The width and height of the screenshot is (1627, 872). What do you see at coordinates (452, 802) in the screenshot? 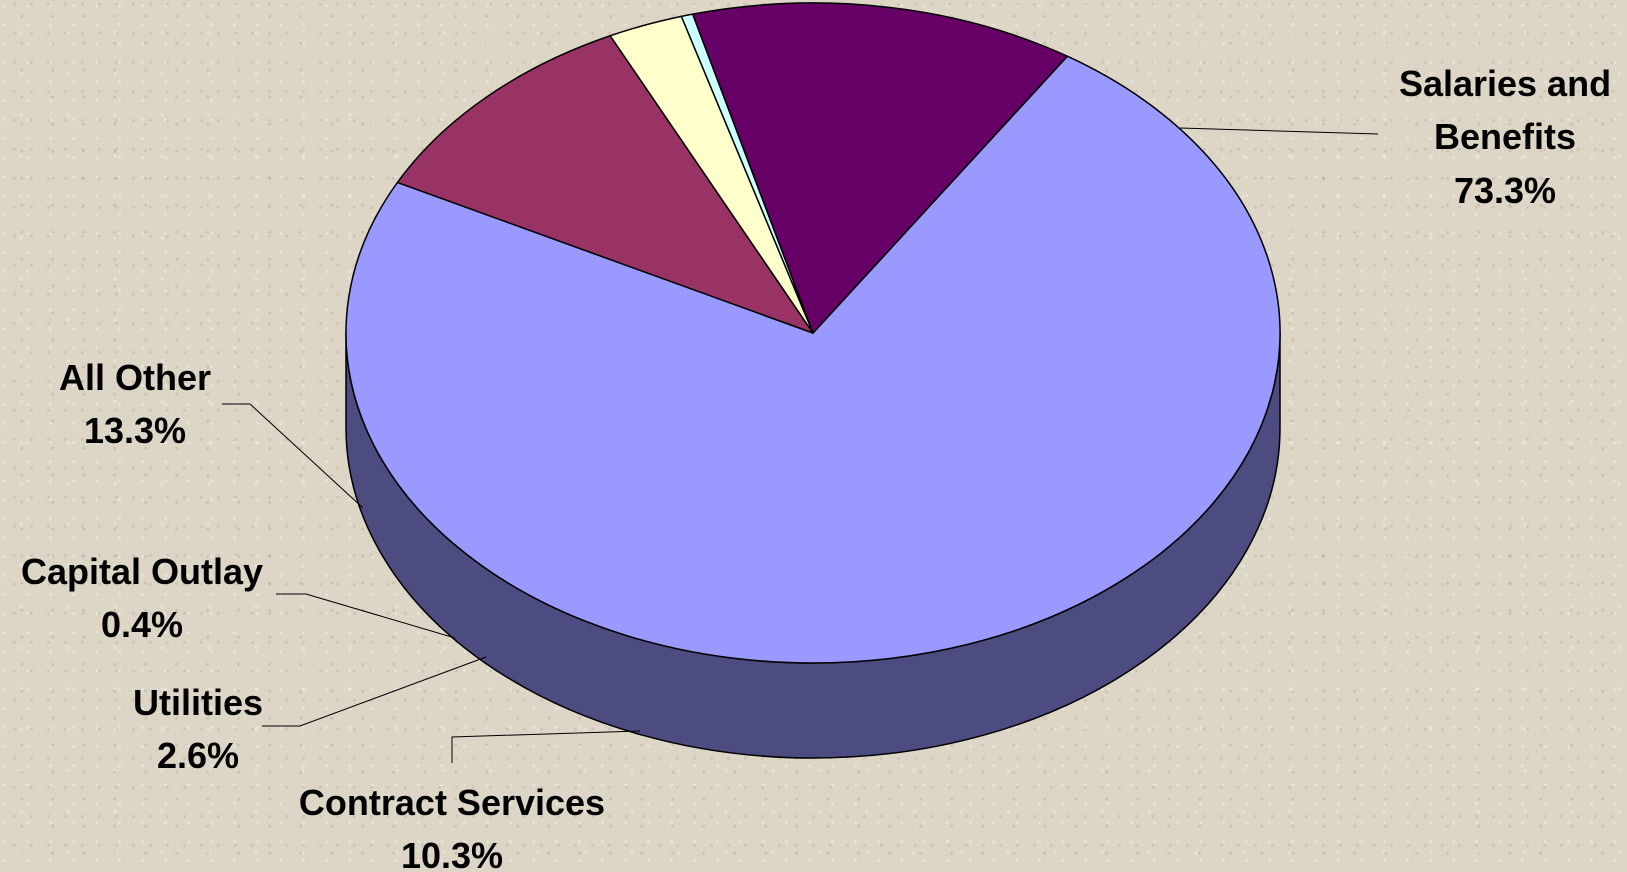
I see `slice-name-label-contract-services: Contract Services` at bounding box center [452, 802].